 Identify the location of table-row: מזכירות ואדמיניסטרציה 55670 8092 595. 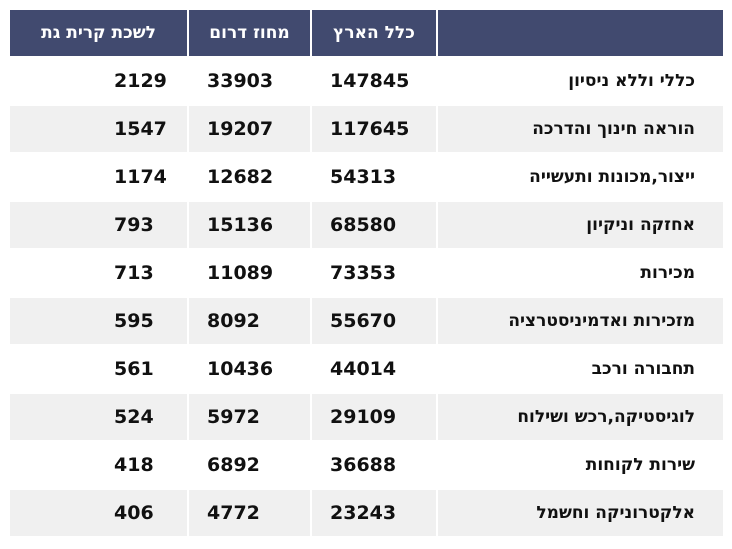
(366, 320).